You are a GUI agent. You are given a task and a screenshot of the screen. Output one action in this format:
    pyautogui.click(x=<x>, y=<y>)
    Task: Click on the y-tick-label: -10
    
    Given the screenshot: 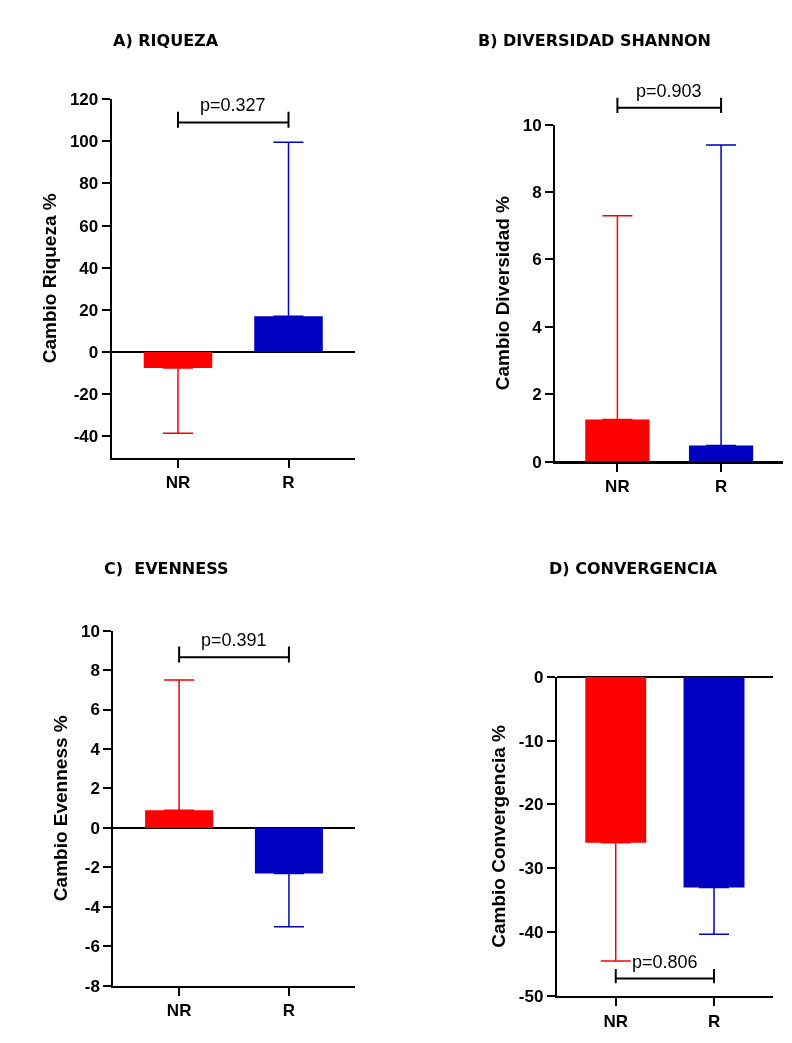 What is the action you would take?
    pyautogui.click(x=531, y=741)
    